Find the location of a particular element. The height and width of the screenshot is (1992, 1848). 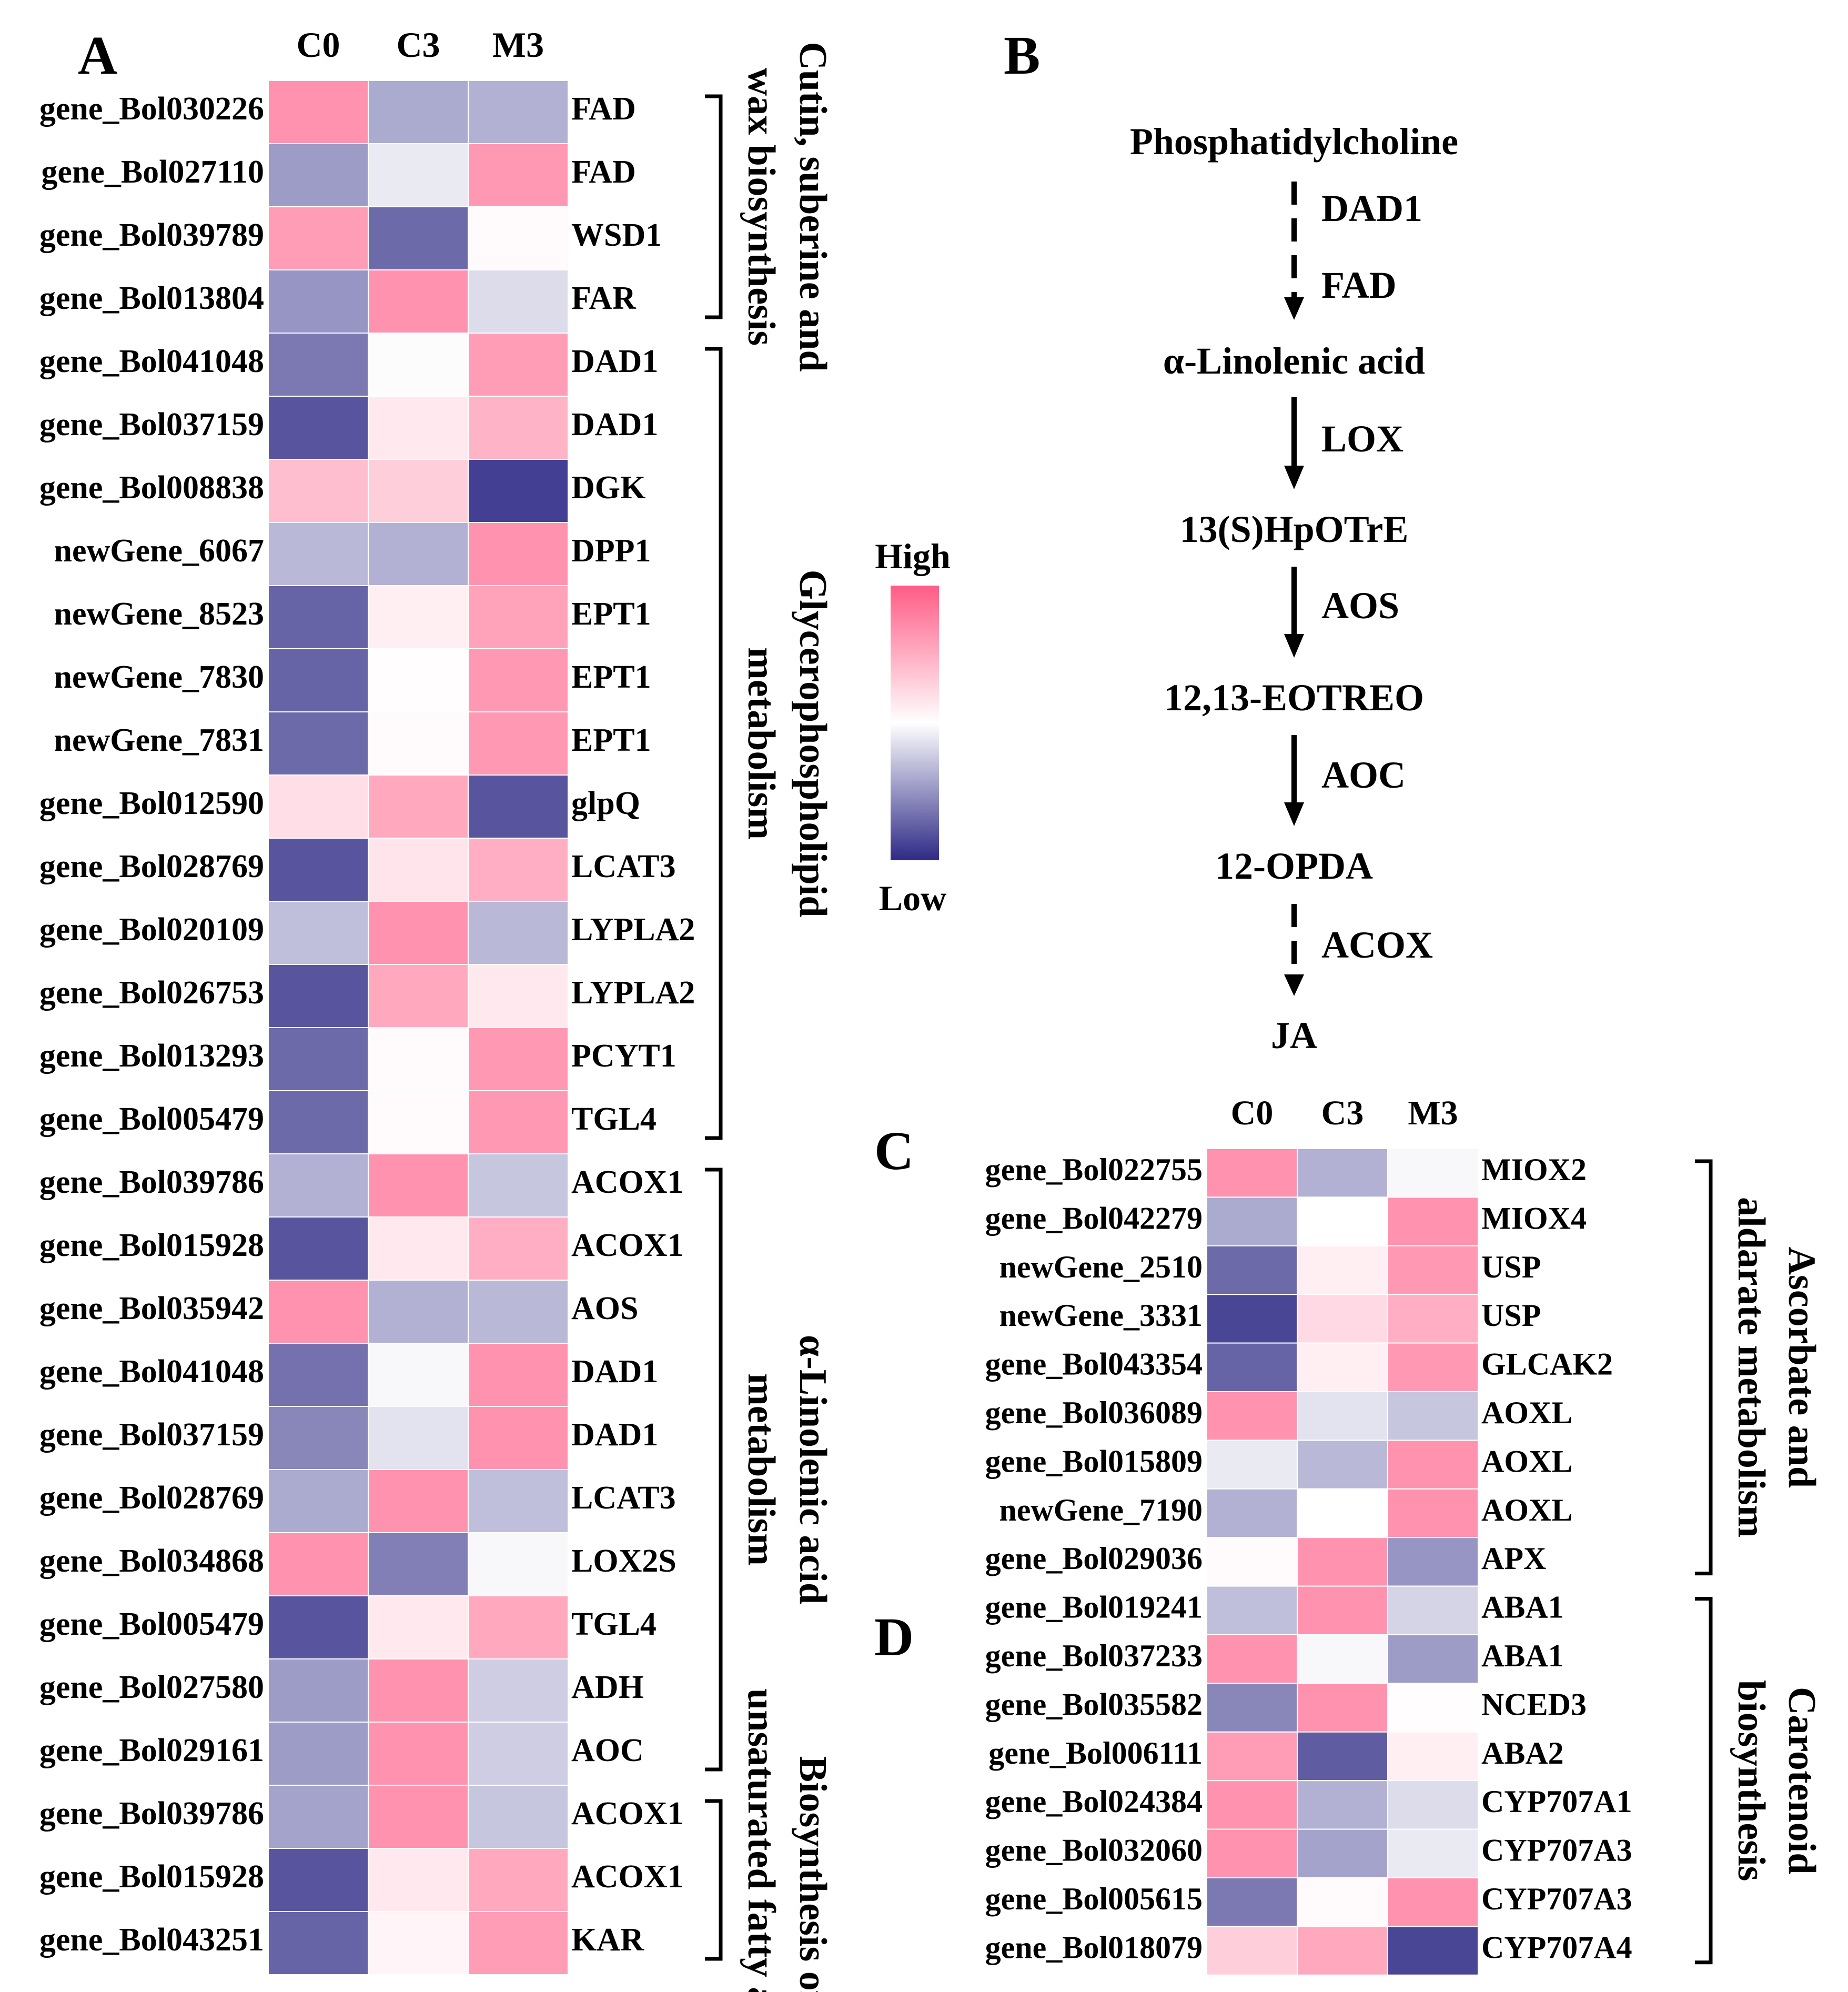

gene-id-label: gene_Bol027580 is located at coordinates (151, 1687).